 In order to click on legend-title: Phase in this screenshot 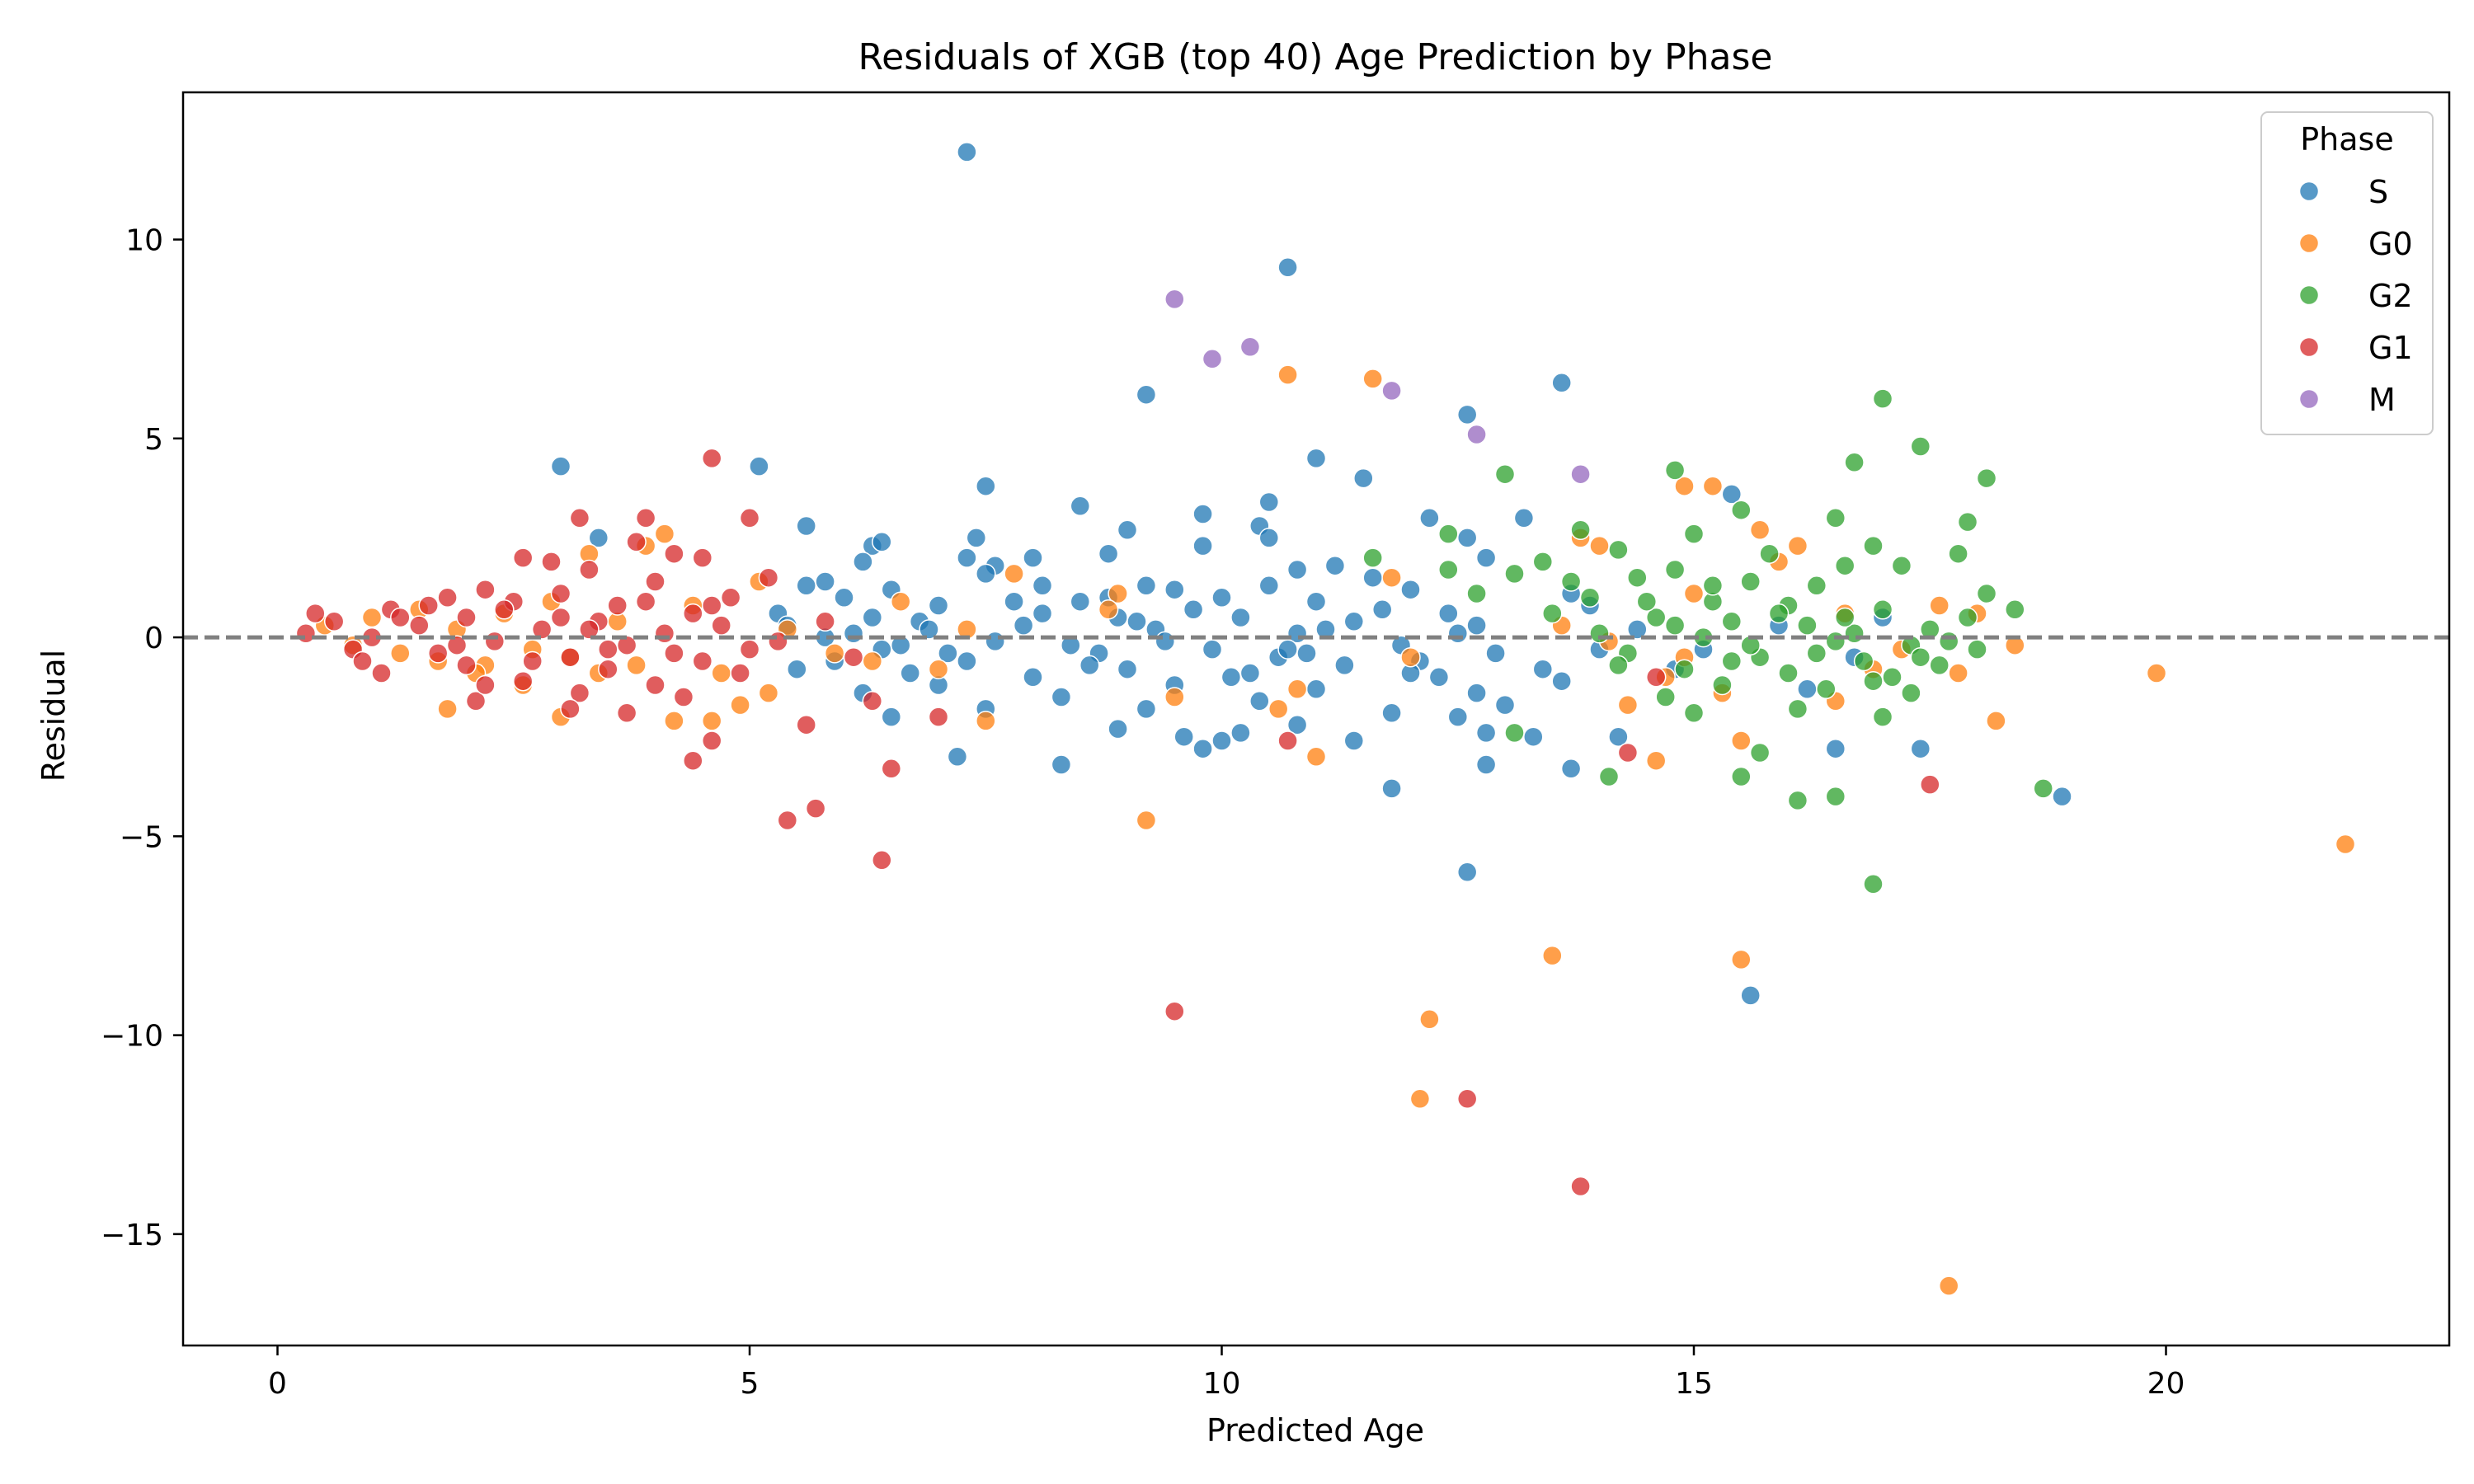, I will do `click(2346, 139)`.